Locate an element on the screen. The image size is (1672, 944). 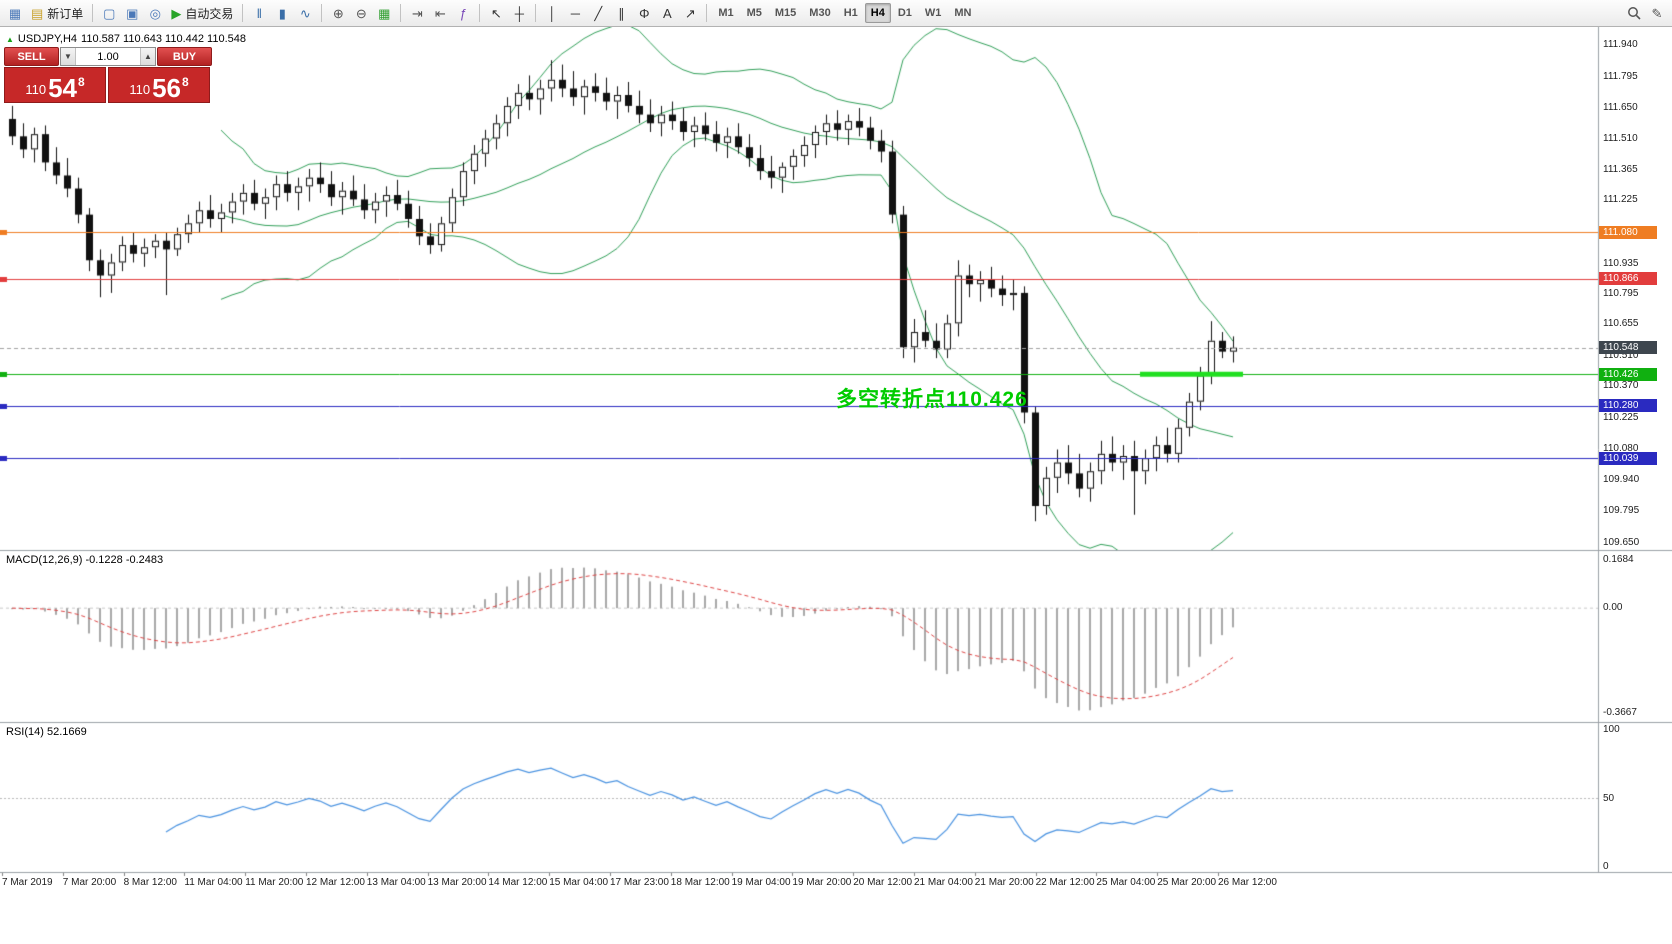
symbol-ohlc: 110.587 110.643 110.442 110.548 is located at coordinates (163, 39).